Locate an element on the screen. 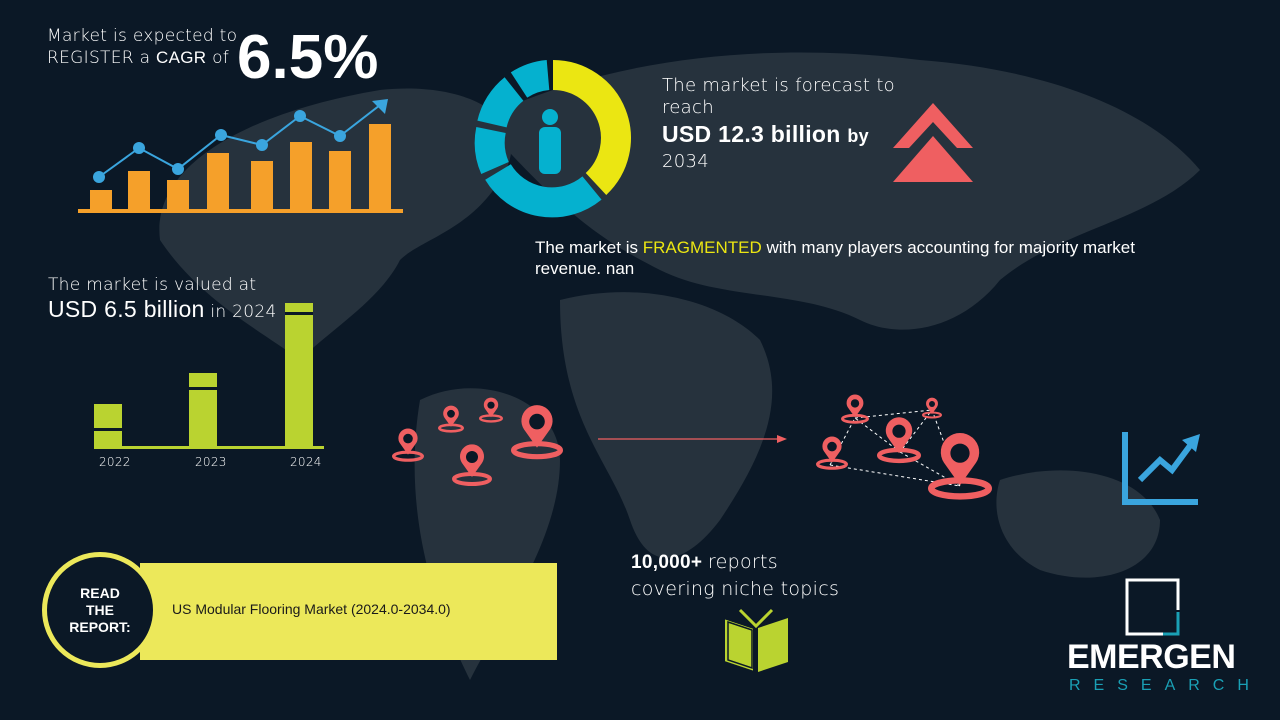  cagr-line1: Market is expected to is located at coordinates (142, 36).